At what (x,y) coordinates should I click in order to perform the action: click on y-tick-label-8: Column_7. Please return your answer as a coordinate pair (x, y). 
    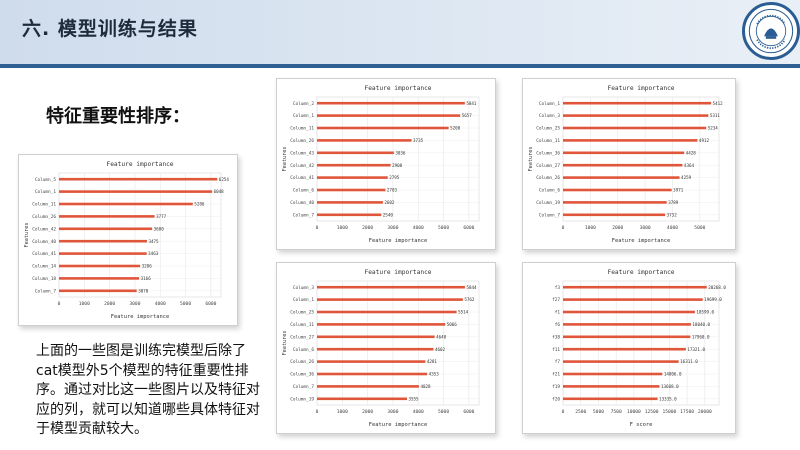
    Looking at the image, I should click on (304, 387).